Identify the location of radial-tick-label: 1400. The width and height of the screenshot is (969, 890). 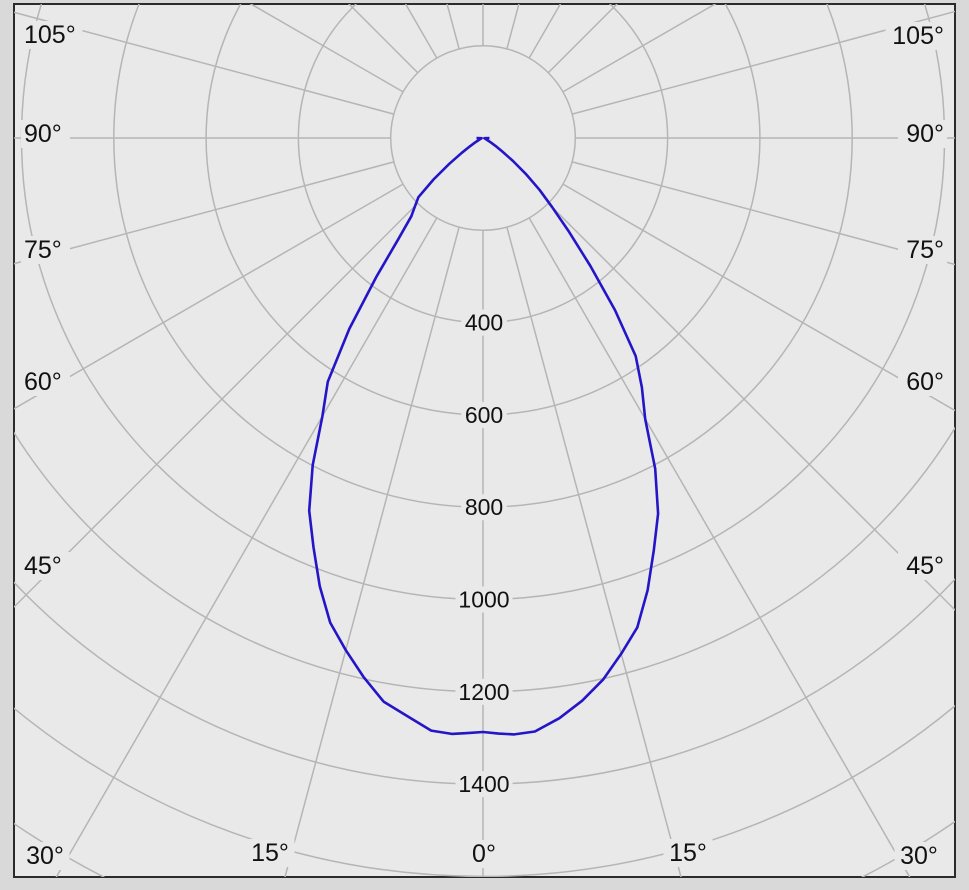
(483, 784).